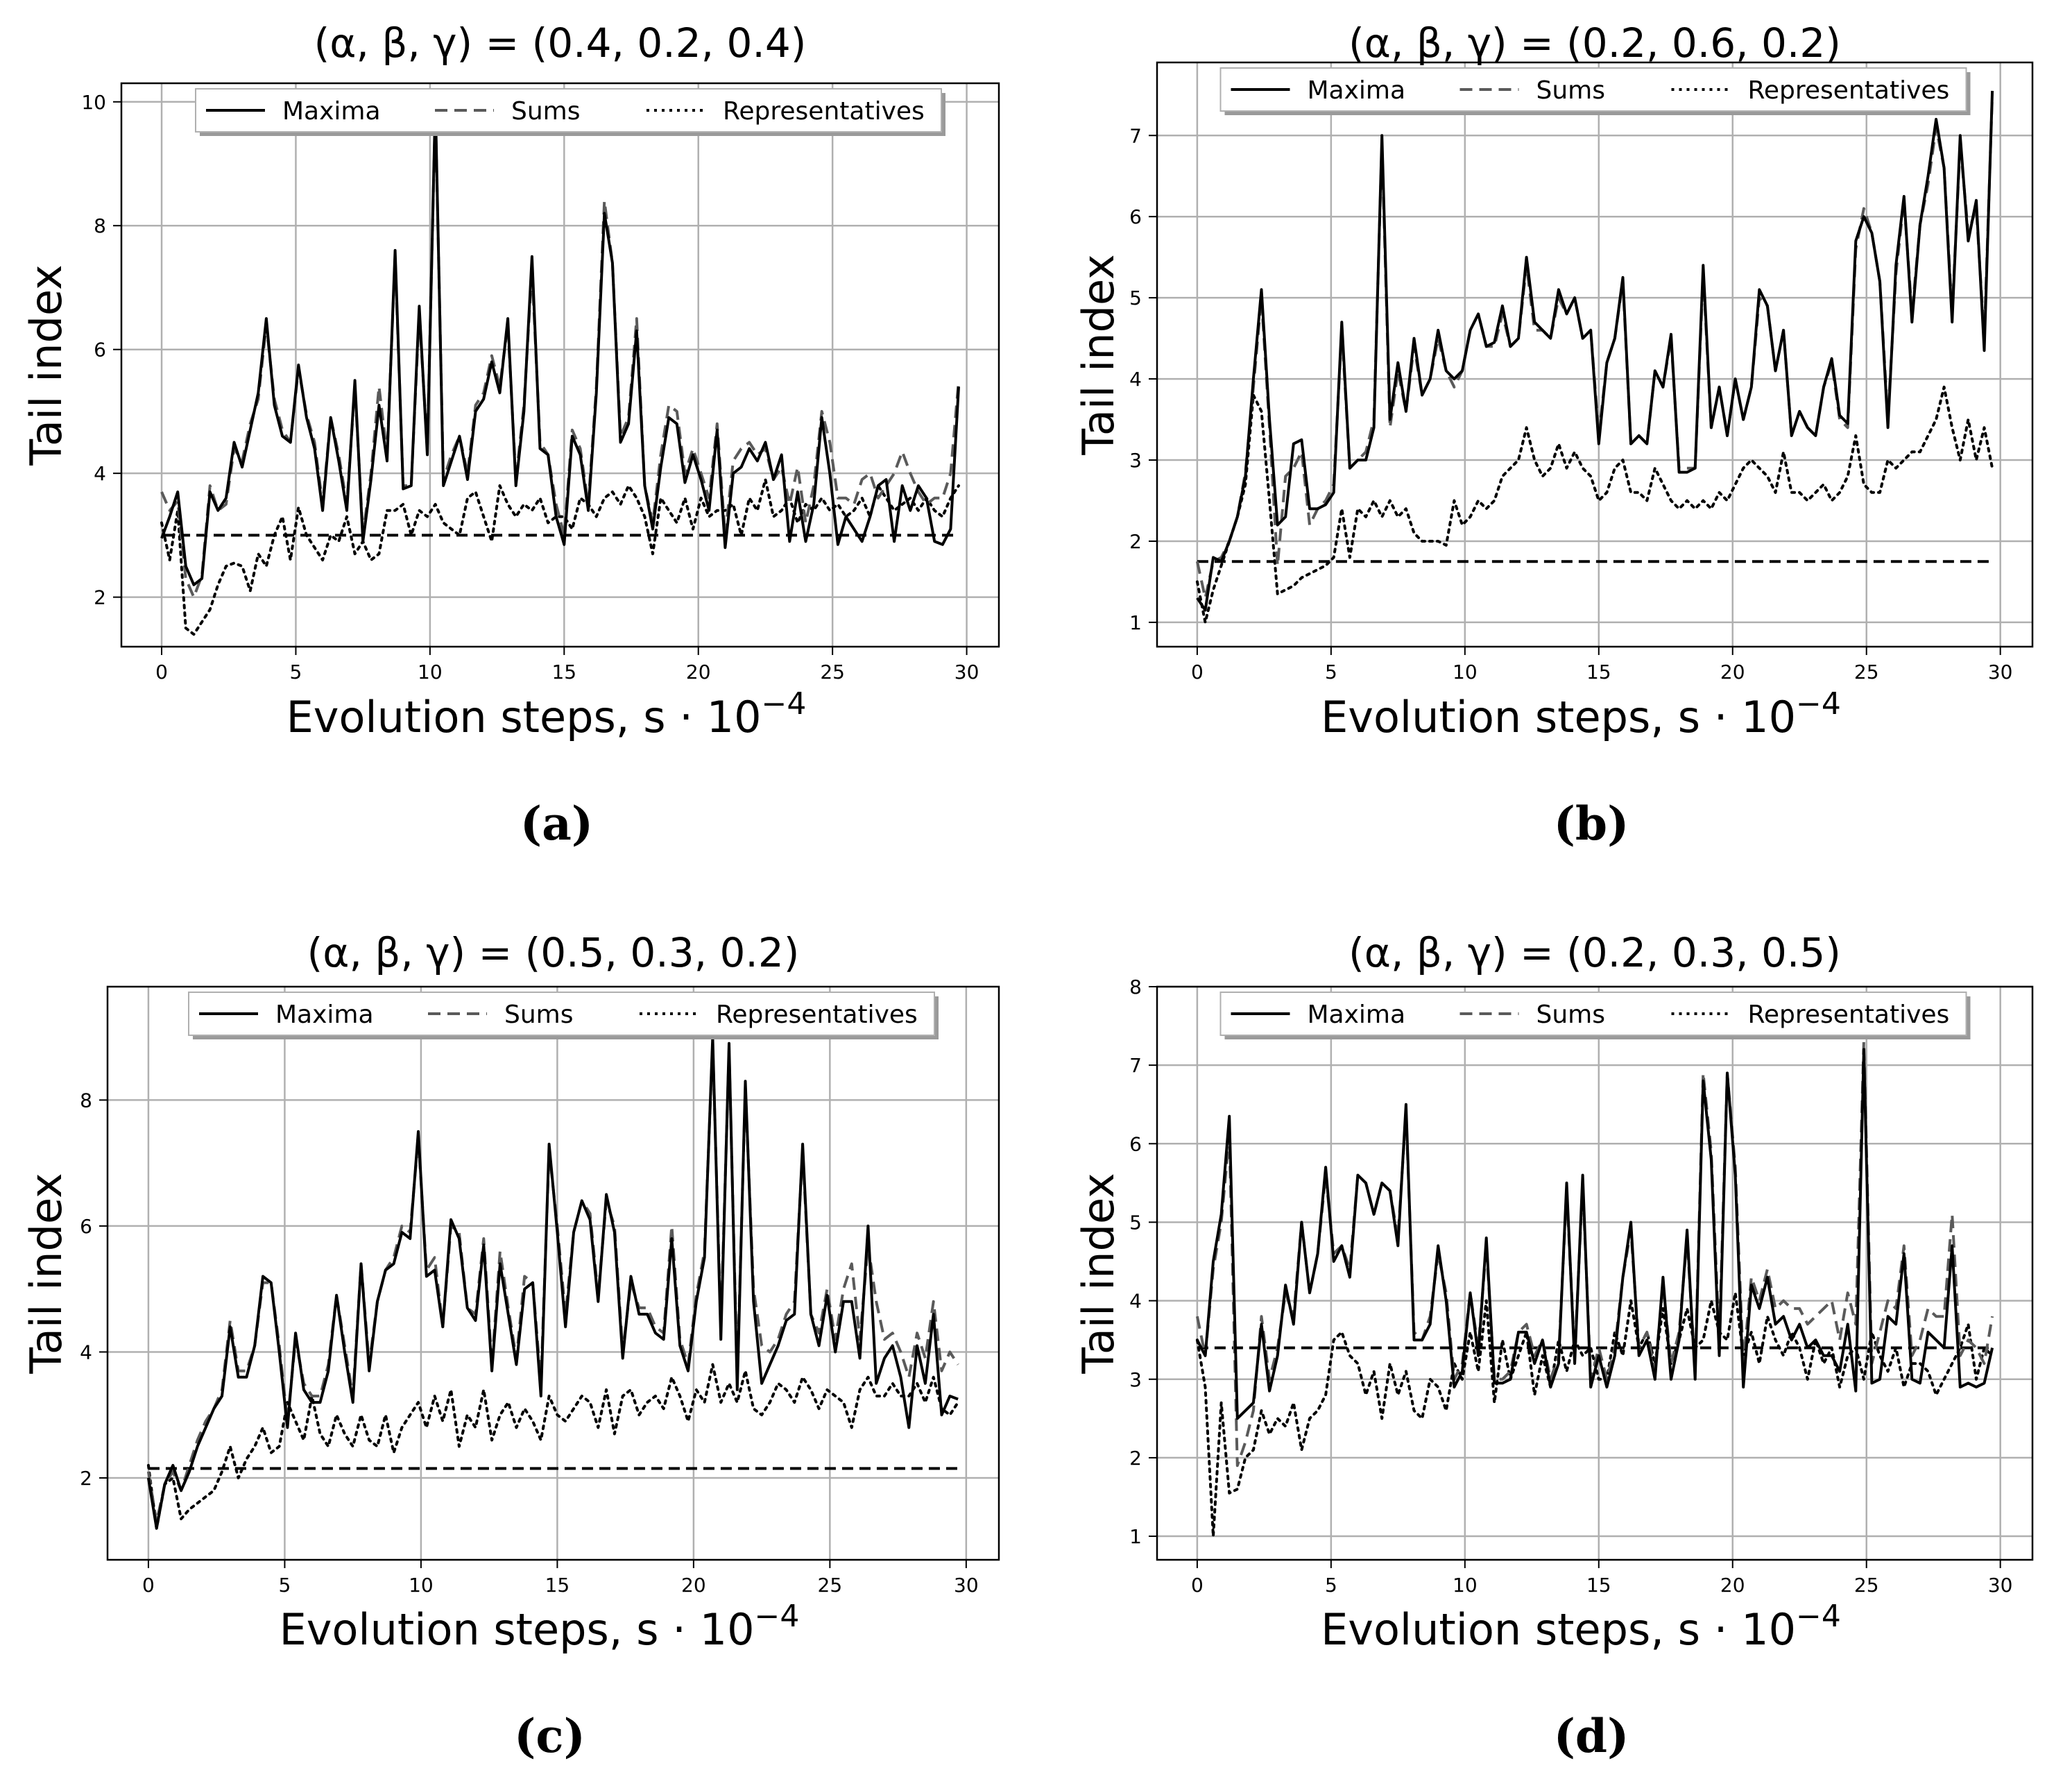 This screenshot has height=1786, width=2072. What do you see at coordinates (1592, 1736) in the screenshot?
I see `panel-label: (d)` at bounding box center [1592, 1736].